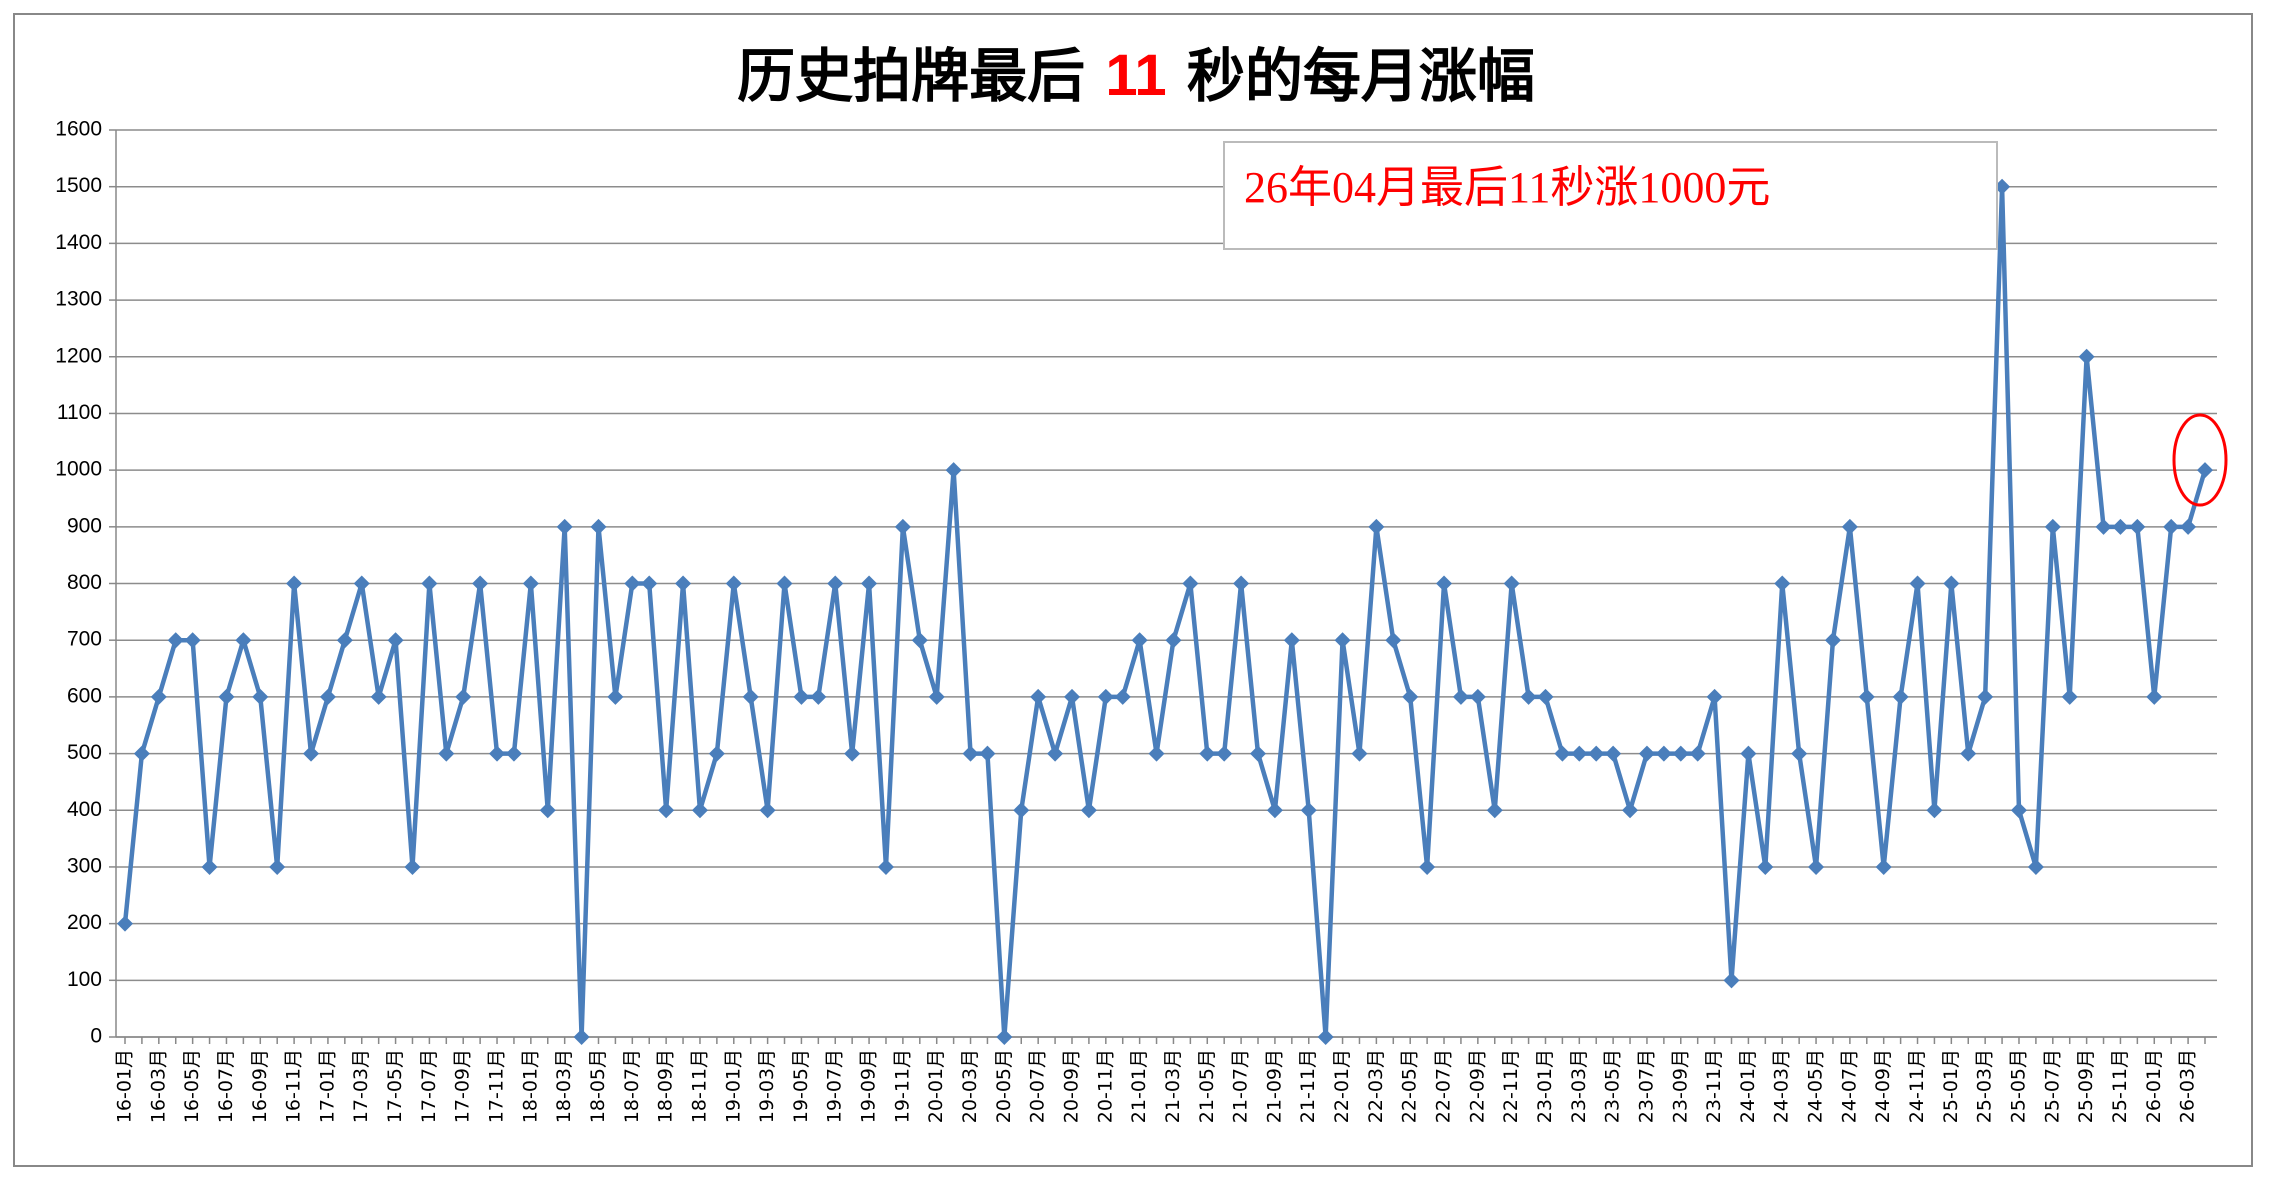 The width and height of the screenshot is (2272, 1188). Describe the element at coordinates (1646, 1086) in the screenshot. I see `x-tick-label: 23-07月` at that location.